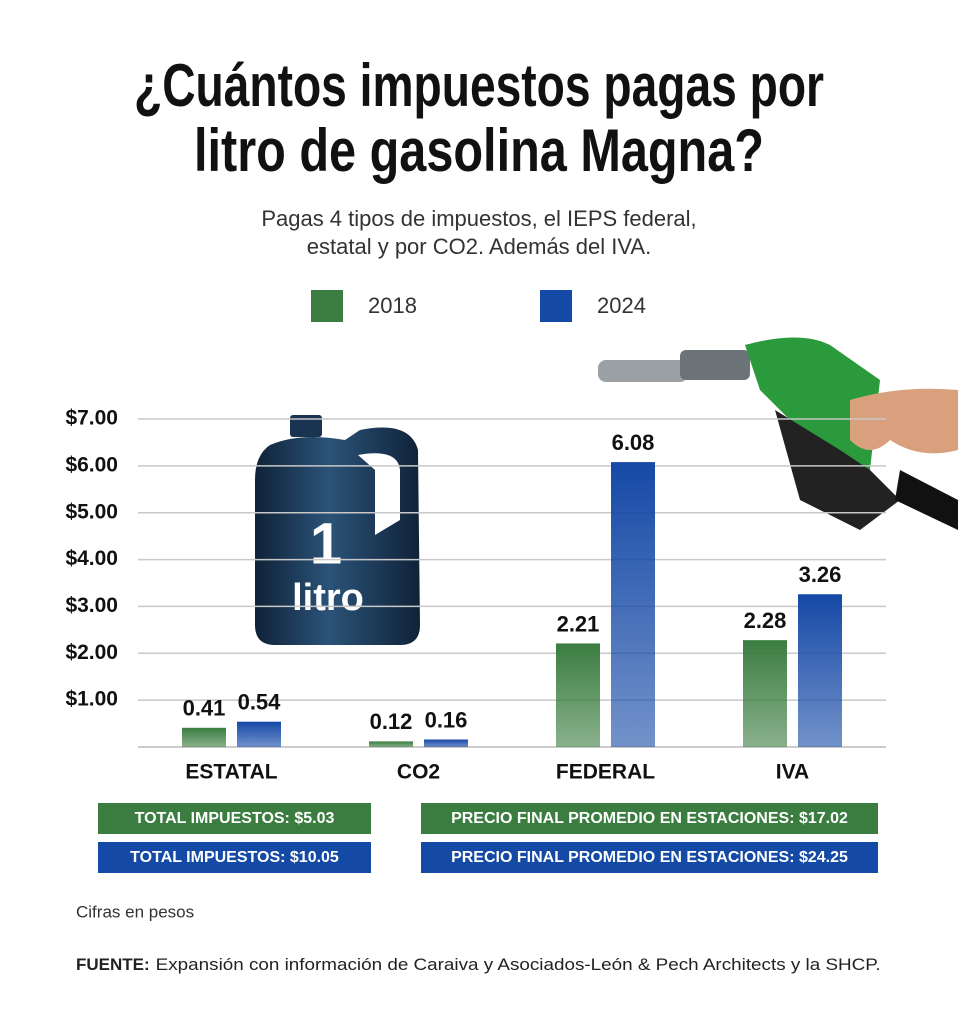 This screenshot has height=1024, width=958. Describe the element at coordinates (765, 620) in the screenshot. I see `value-label: 2.28` at that location.